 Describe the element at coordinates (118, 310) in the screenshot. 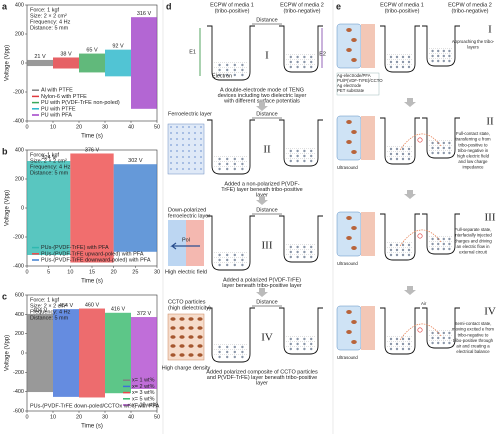

I see `value-label: 416 V` at that location.